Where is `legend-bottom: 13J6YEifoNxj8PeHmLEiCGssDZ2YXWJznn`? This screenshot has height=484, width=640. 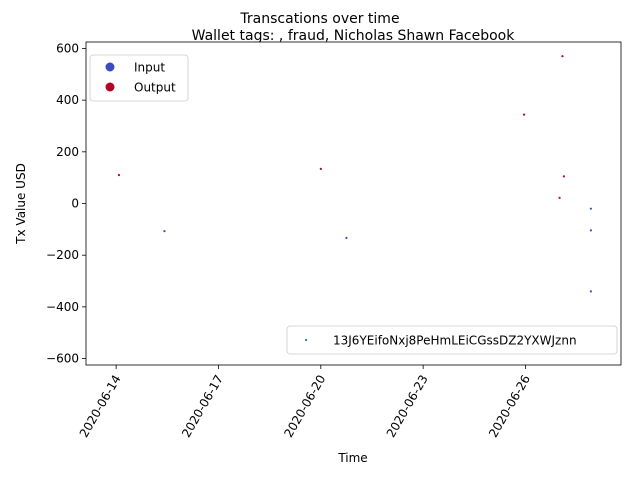
legend-bottom: 13J6YEifoNxj8PeHmLEiCGssDZ2YXWJznn is located at coordinates (452, 340).